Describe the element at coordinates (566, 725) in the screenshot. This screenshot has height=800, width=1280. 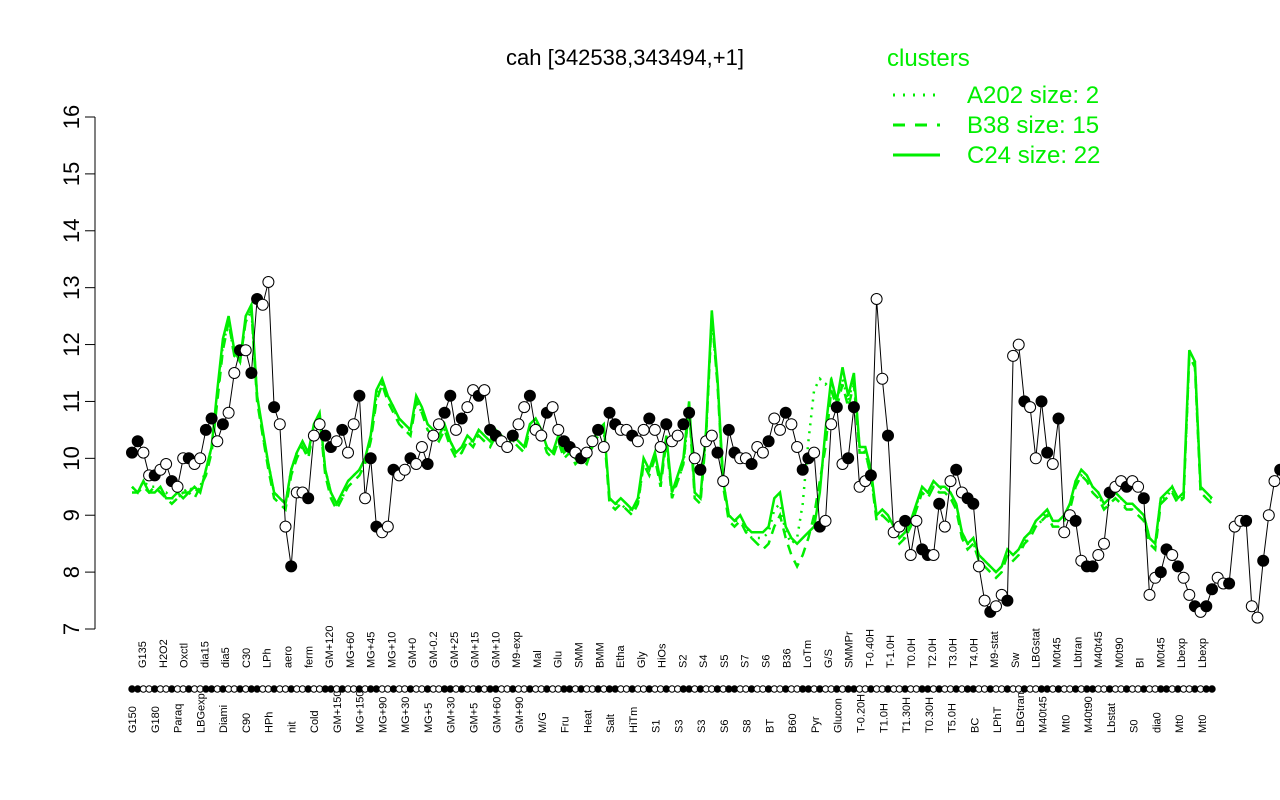
I see `x-tick-label: Fru` at that location.